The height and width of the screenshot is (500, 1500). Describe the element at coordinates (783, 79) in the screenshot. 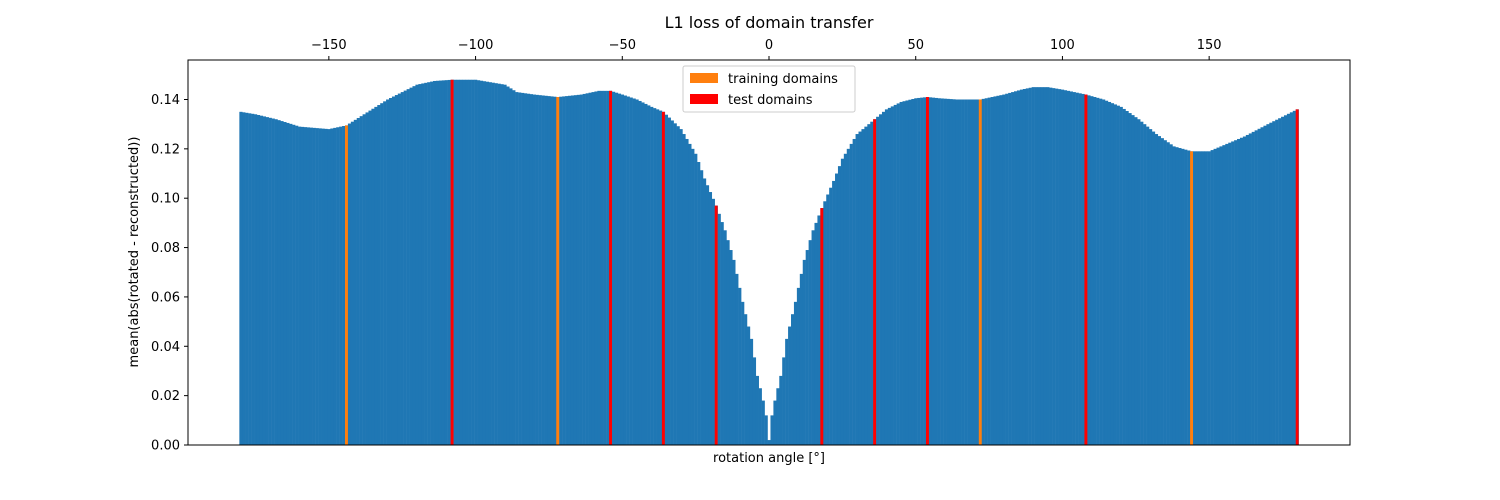

I see `legend-label-training: training domains` at that location.